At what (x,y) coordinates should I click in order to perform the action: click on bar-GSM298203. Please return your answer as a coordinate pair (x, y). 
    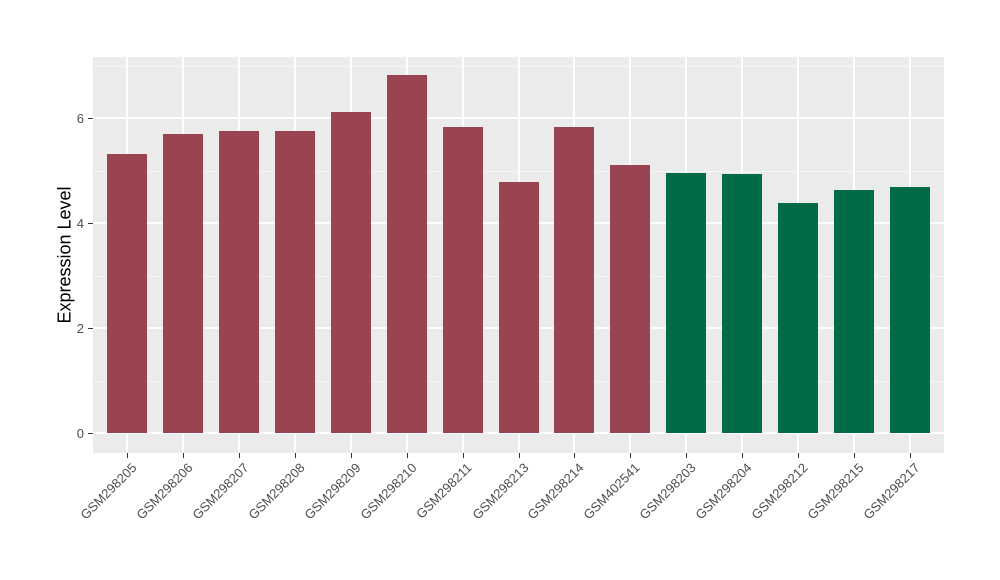
    Looking at the image, I should click on (686, 303).